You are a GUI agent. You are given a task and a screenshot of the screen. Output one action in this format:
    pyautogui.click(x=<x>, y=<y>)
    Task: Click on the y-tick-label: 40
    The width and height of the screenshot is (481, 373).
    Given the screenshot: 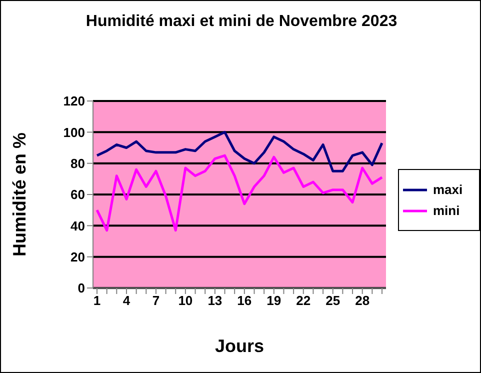 What is the action you would take?
    pyautogui.click(x=77, y=226)
    